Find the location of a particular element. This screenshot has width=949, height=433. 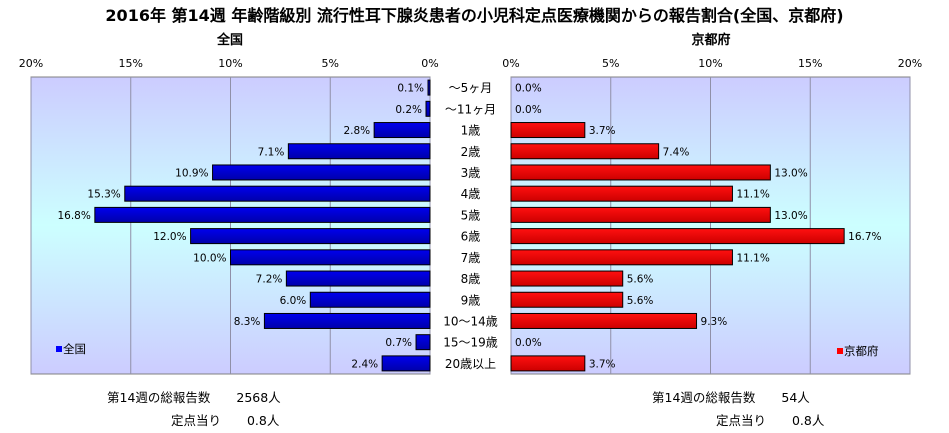

data-label-right: 7.4% is located at coordinates (676, 152).